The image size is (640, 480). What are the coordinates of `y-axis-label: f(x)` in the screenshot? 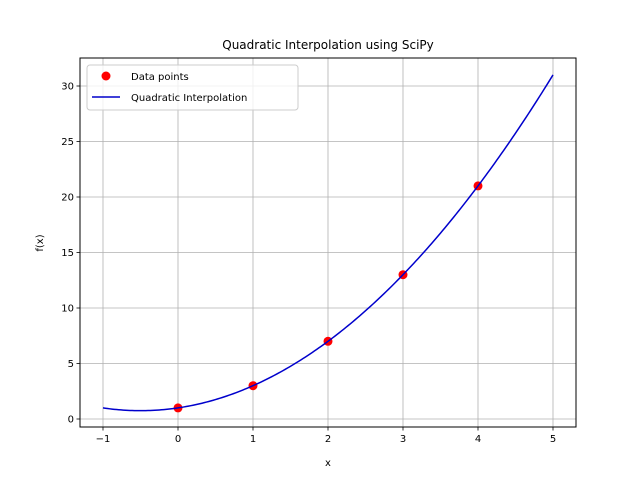 It's located at (40, 242).